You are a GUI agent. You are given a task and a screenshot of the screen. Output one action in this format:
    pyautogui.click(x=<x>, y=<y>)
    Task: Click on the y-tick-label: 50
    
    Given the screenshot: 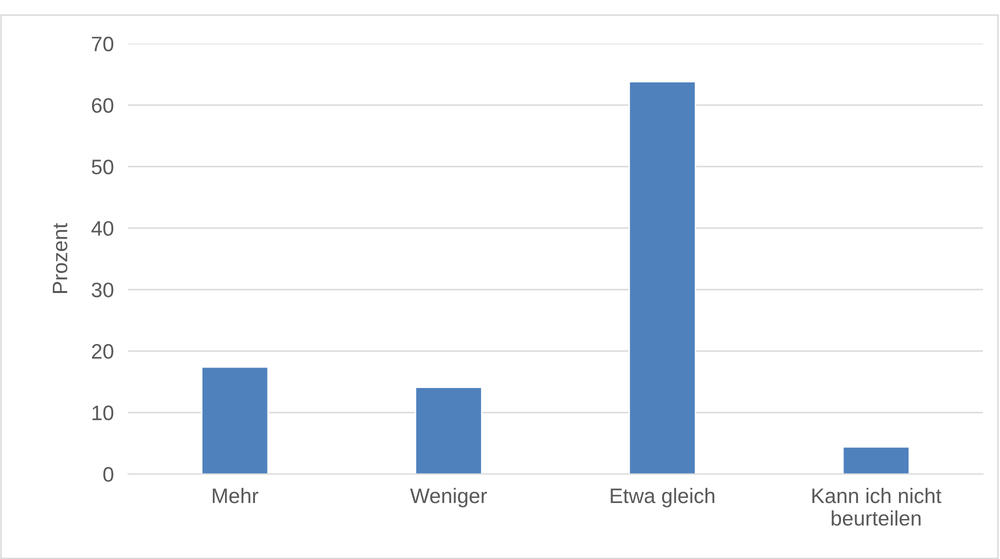 What is the action you would take?
    pyautogui.click(x=103, y=167)
    